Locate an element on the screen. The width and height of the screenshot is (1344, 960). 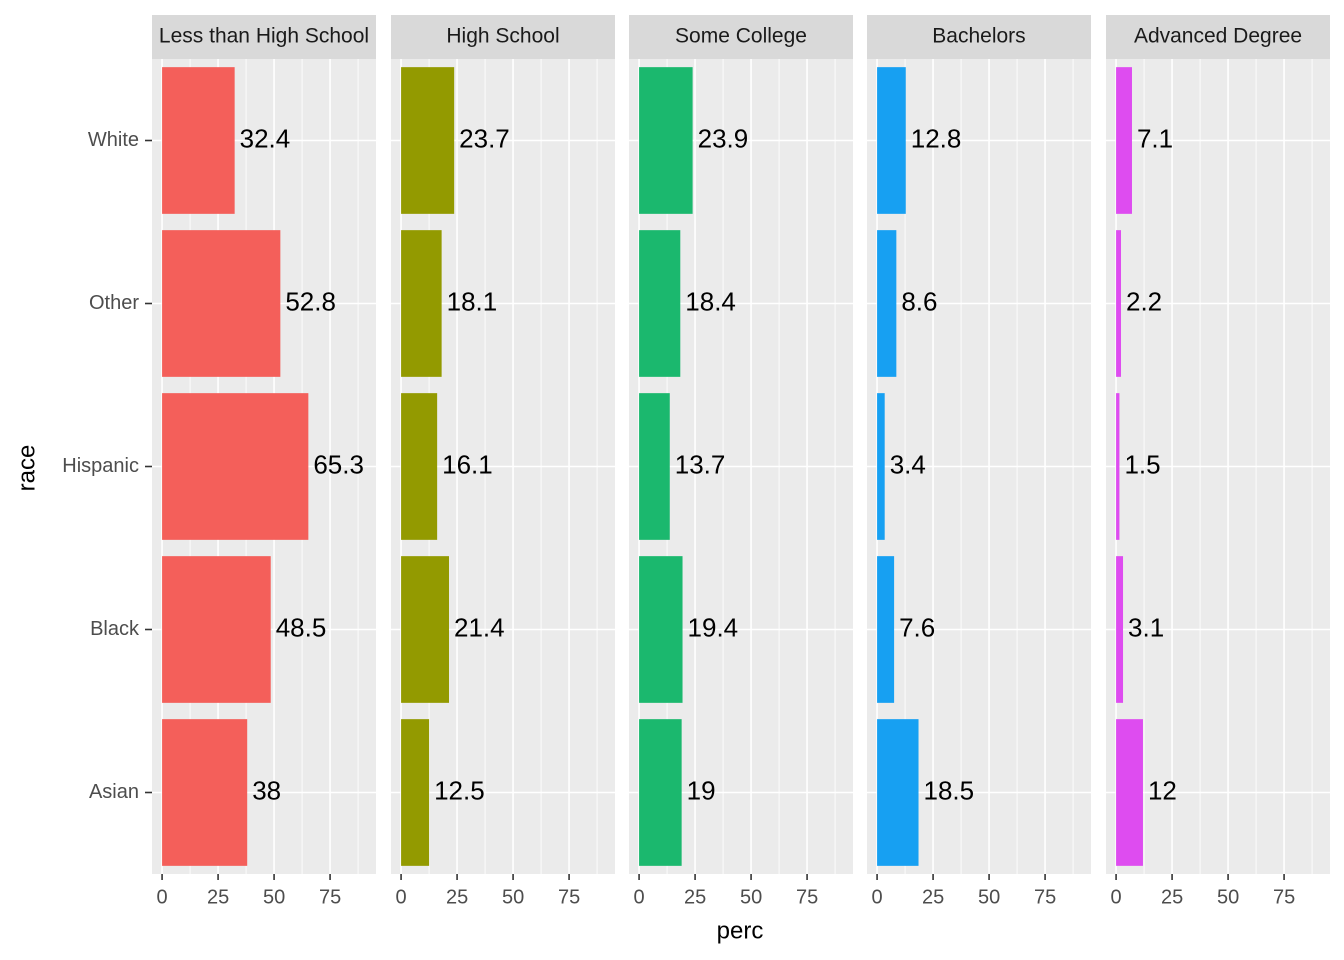
strip-title: Advanced Degree is located at coordinates (1218, 36).